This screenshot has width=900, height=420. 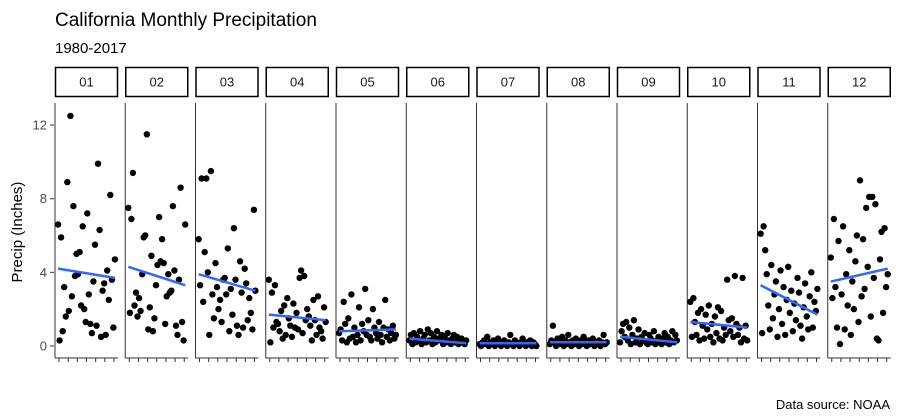 I want to click on y-tick-label: 8, so click(x=43, y=198).